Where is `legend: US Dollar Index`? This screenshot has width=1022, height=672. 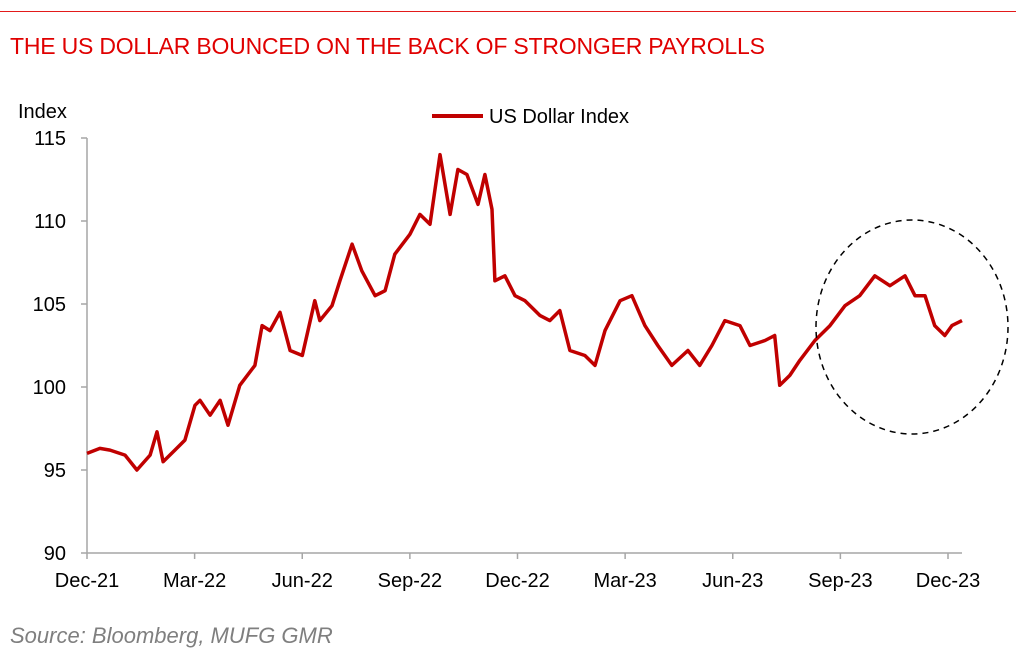 legend: US Dollar Index is located at coordinates (530, 117).